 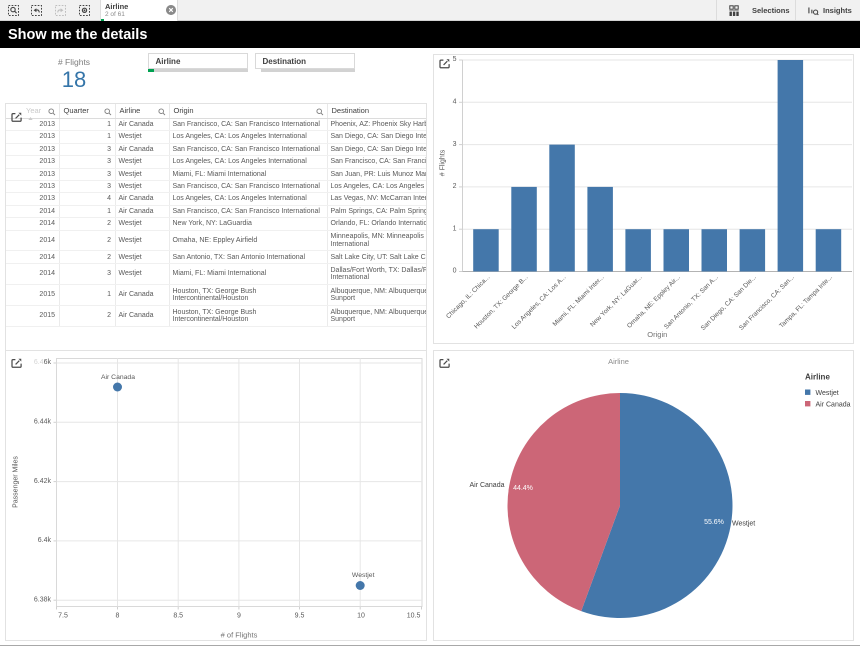 What do you see at coordinates (239, 616) in the screenshot?
I see `svg-text: 9` at bounding box center [239, 616].